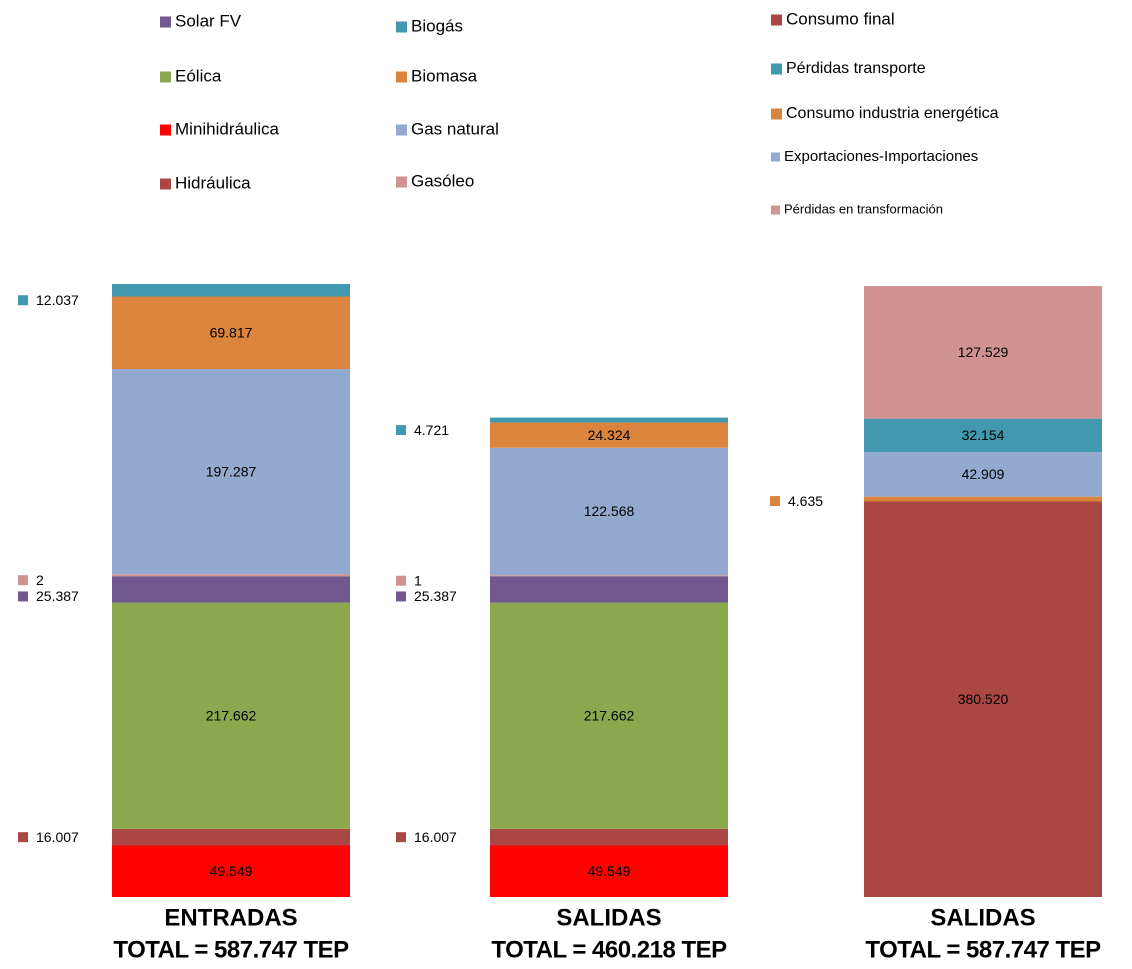  I want to click on legend-label: Consumo final, so click(840, 18).